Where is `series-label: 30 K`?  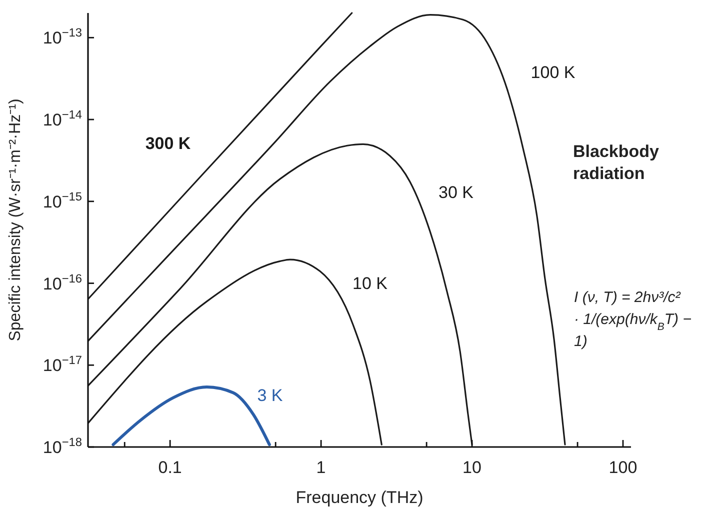
series-label: 30 K is located at coordinates (456, 192).